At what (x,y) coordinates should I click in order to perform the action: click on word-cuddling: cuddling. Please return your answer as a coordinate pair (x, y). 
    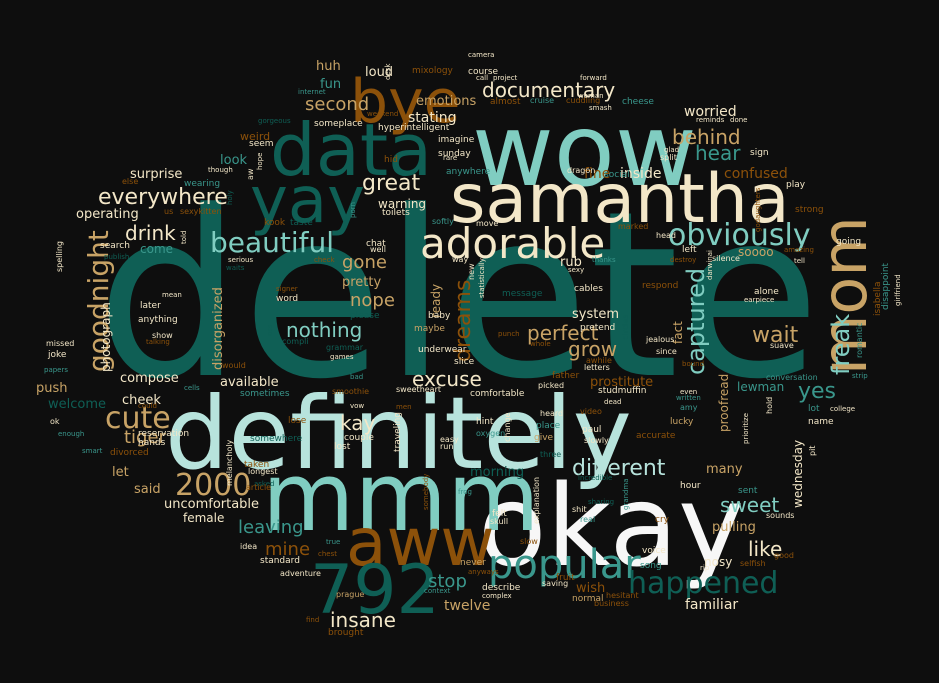
    Looking at the image, I should click on (583, 100).